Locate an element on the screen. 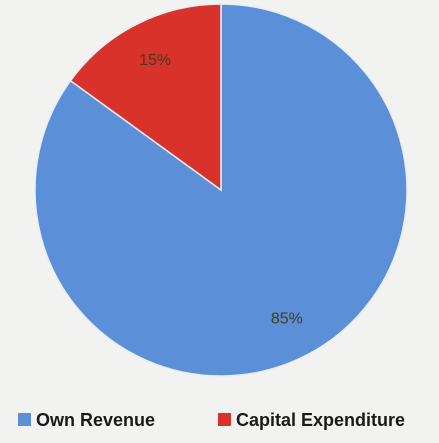 This screenshot has height=443, width=439. data-label: 85% is located at coordinates (287, 318).